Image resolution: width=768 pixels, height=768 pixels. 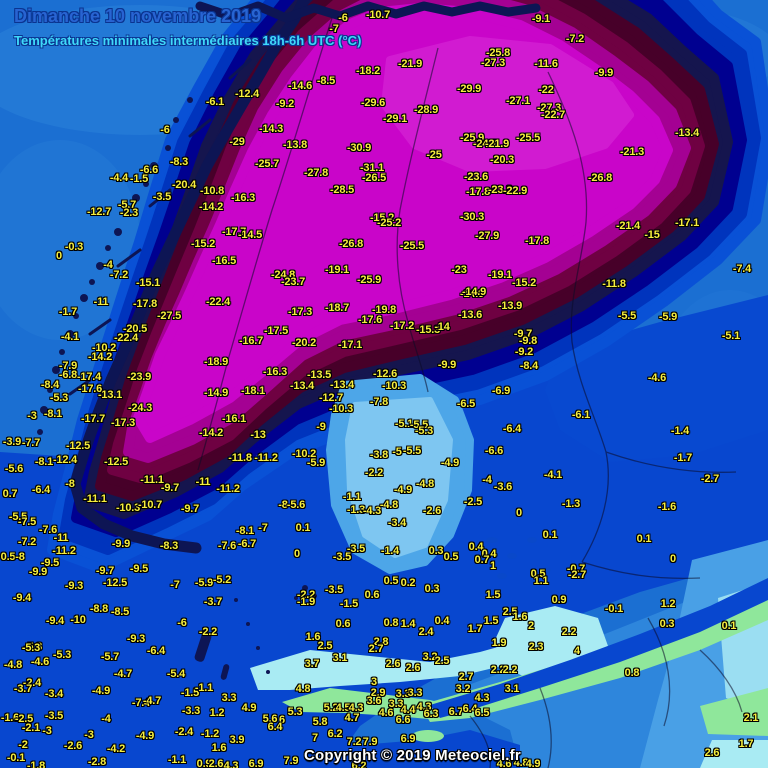 I want to click on temp-label: -7.8, so click(x=379, y=402).